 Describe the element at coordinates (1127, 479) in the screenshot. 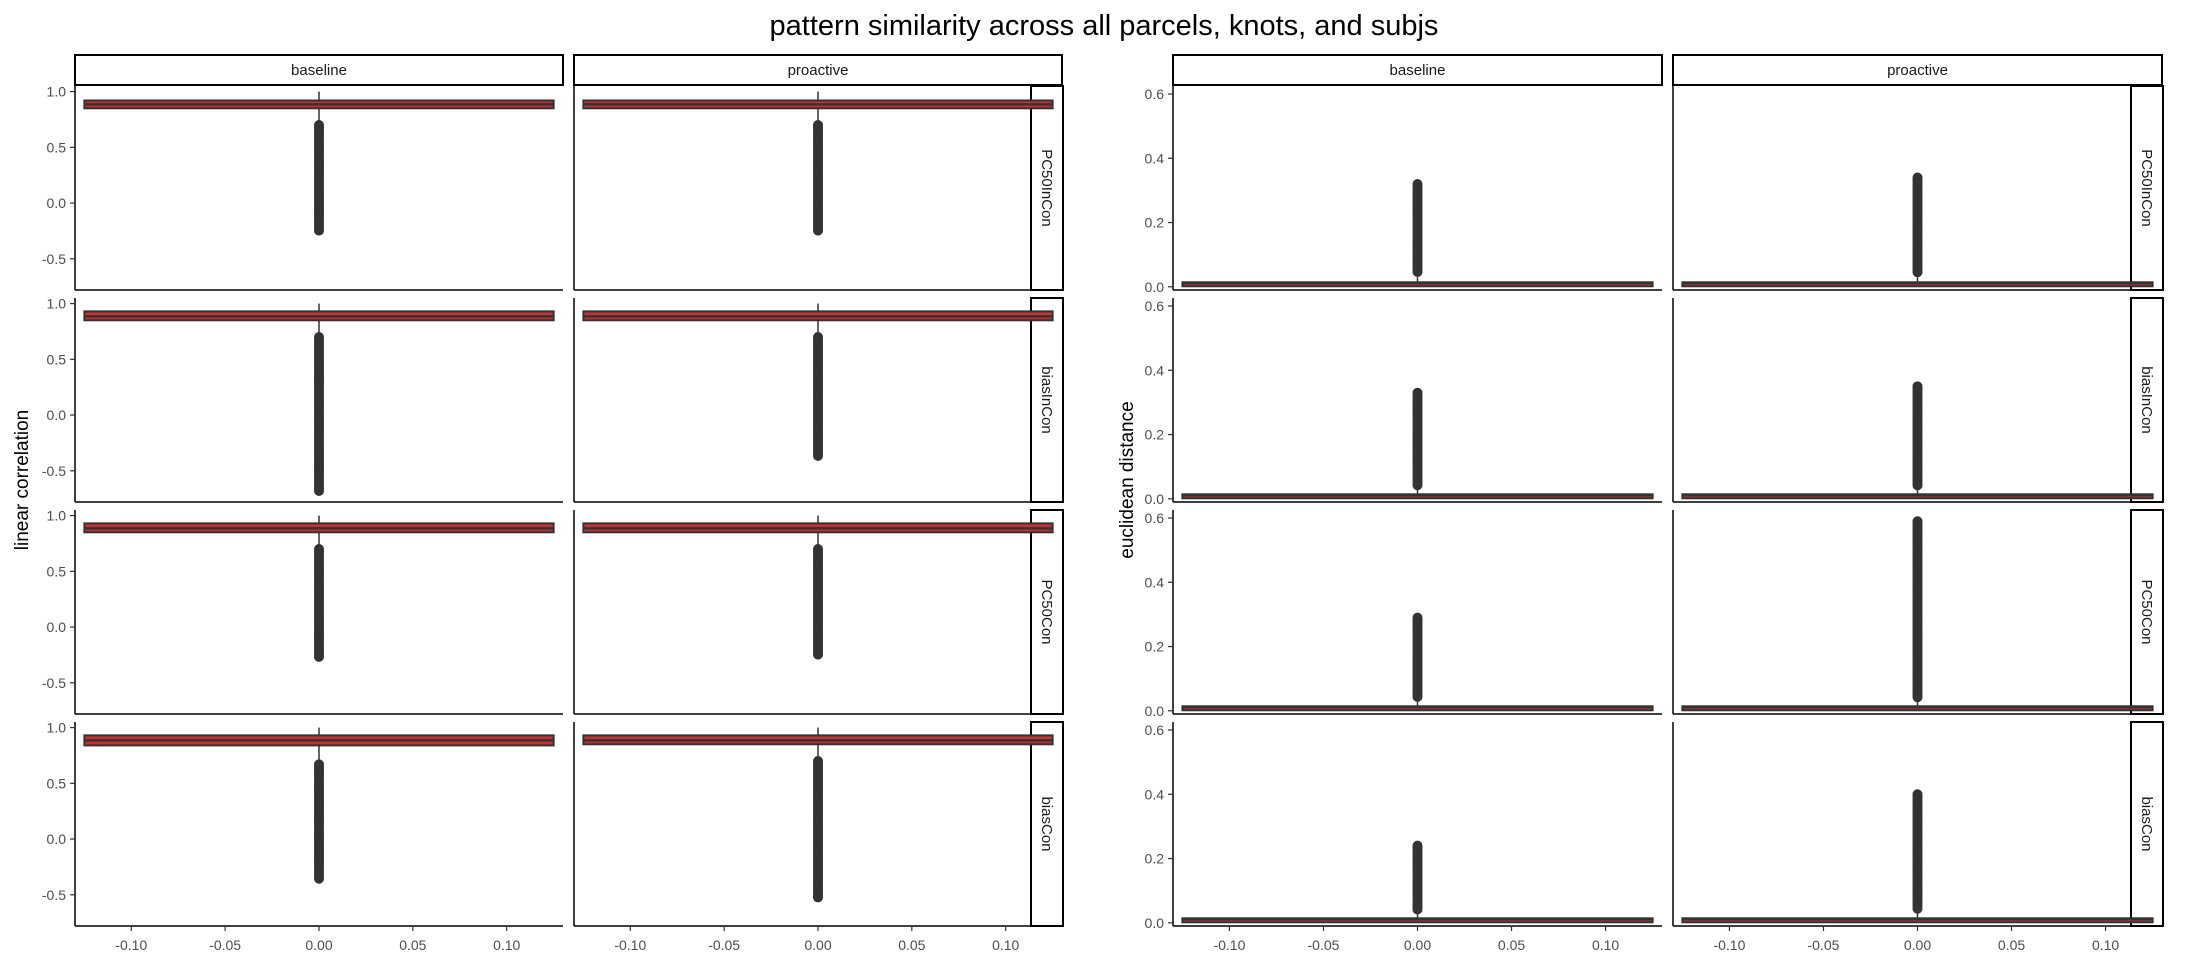

I see `y-axis-label: euclidean distance` at that location.